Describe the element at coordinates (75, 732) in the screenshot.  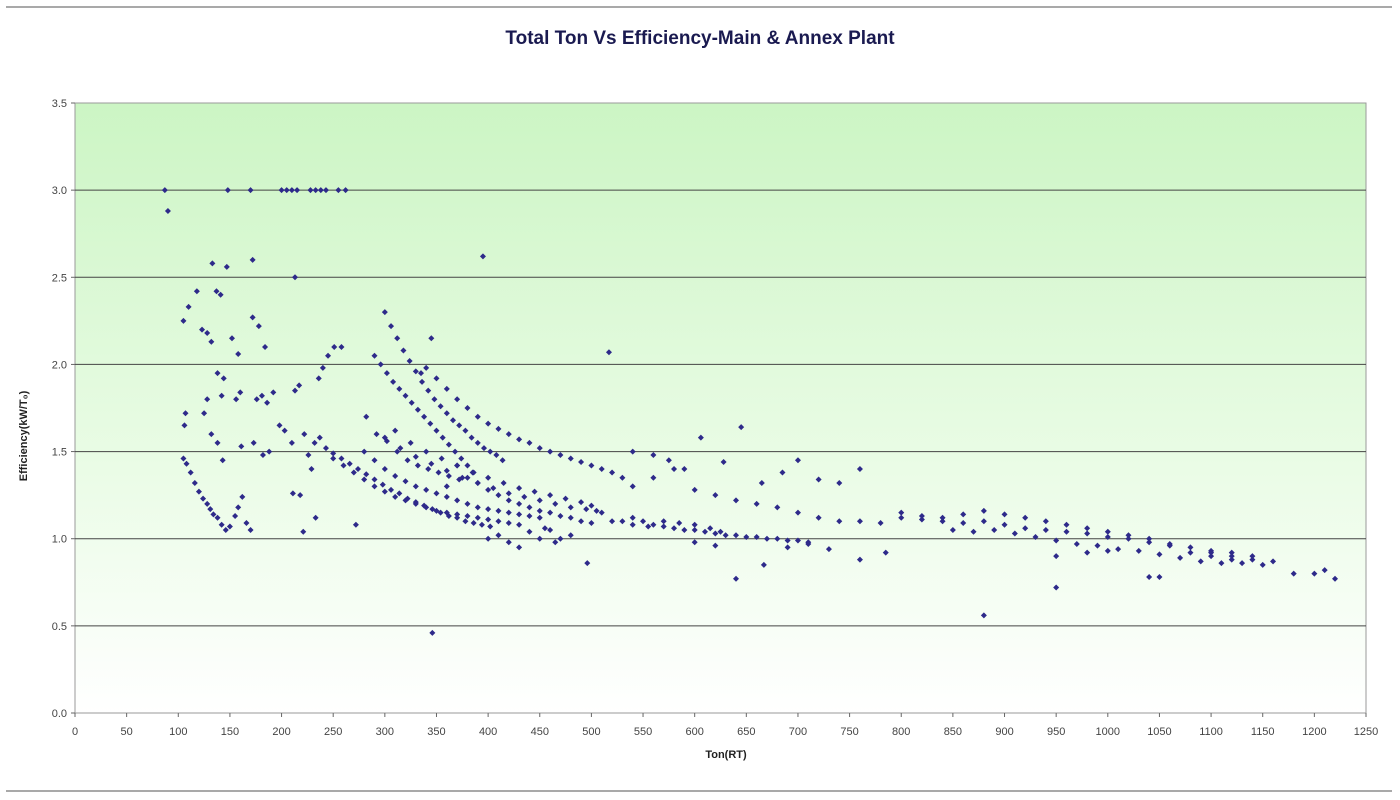
I see `x-tick-label: 0` at that location.